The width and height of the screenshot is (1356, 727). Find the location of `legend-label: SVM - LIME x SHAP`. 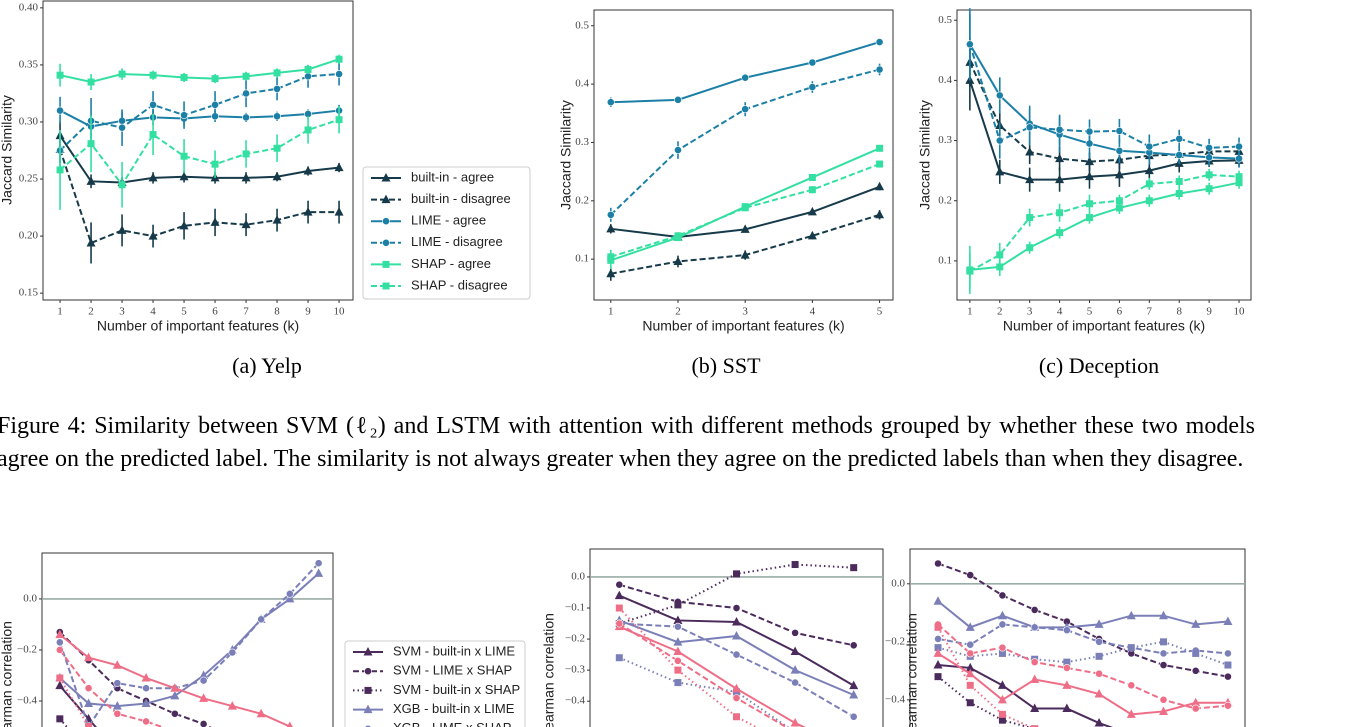

legend-label: SVM - LIME x SHAP is located at coordinates (452, 670).